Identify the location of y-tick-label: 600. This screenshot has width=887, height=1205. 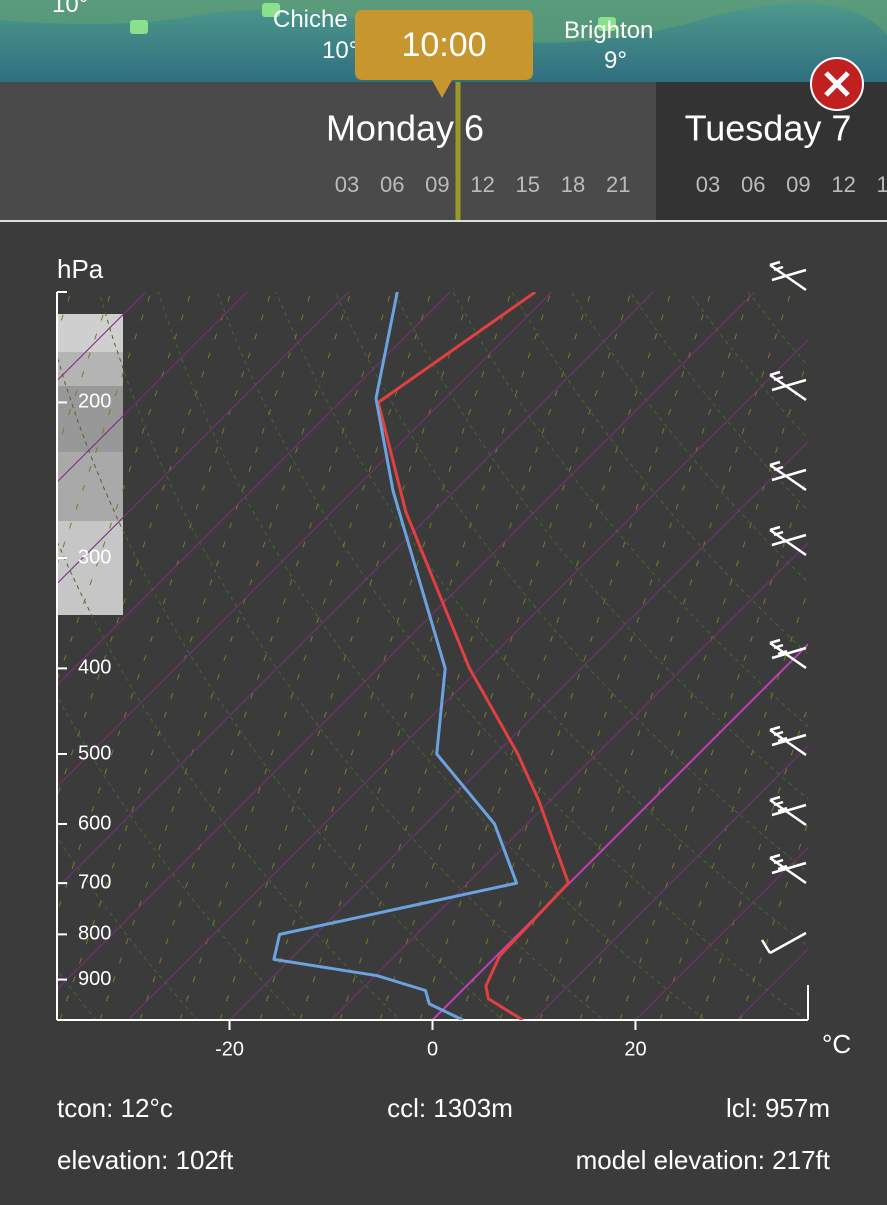
(94, 823).